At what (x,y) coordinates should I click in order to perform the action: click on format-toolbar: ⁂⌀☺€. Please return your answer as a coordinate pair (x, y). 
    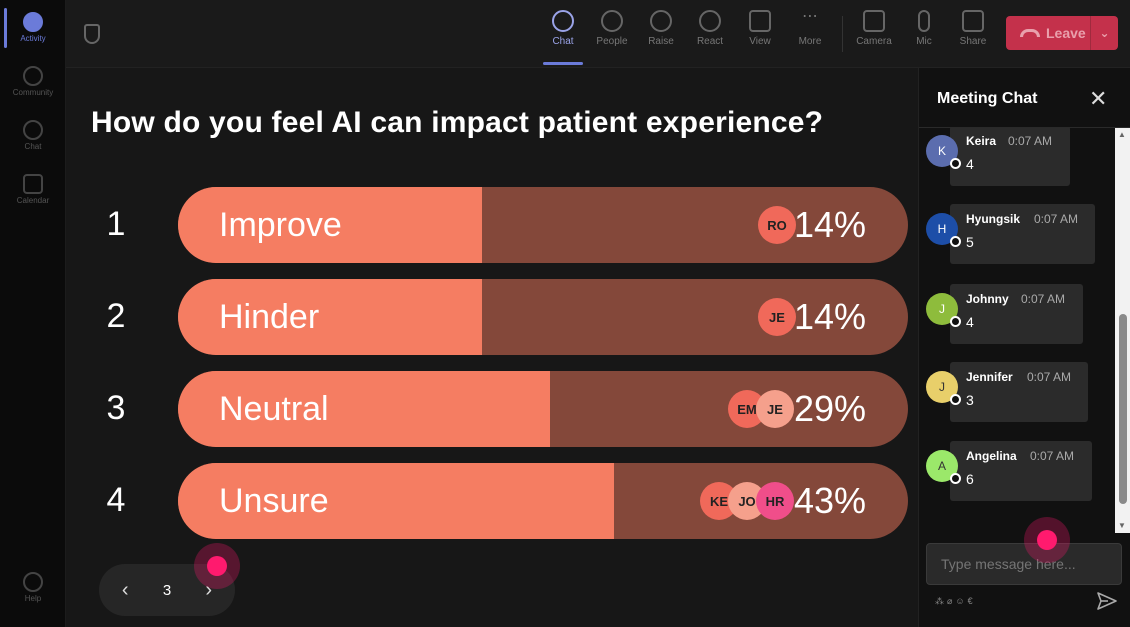
    Looking at the image, I should click on (955, 601).